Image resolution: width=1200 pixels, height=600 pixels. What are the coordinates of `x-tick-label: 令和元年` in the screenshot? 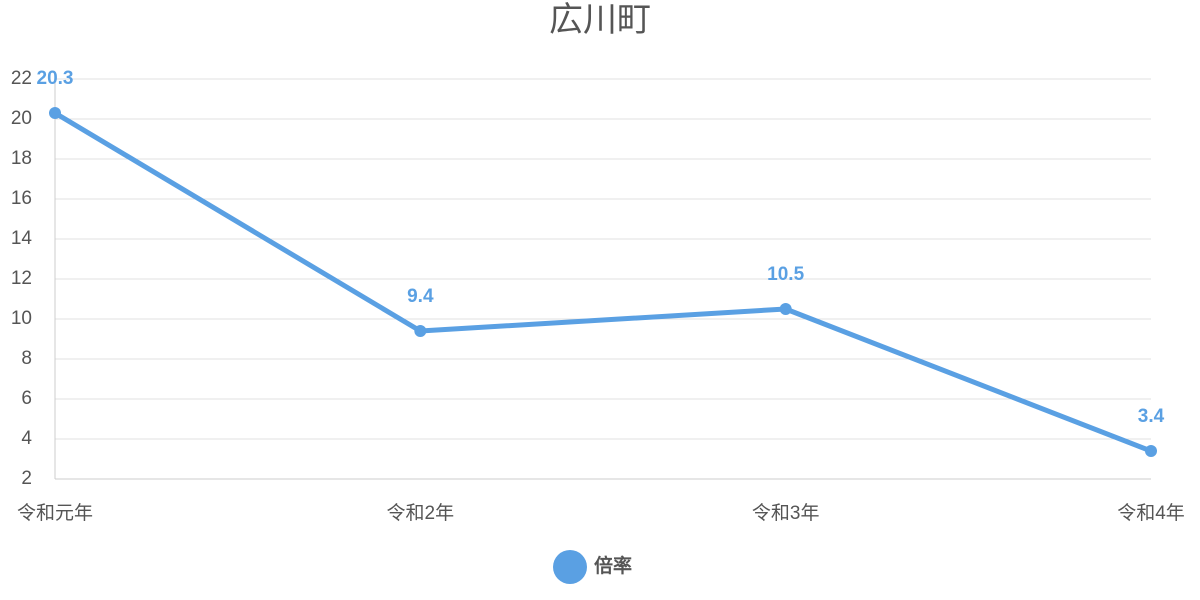 It's located at (55, 513).